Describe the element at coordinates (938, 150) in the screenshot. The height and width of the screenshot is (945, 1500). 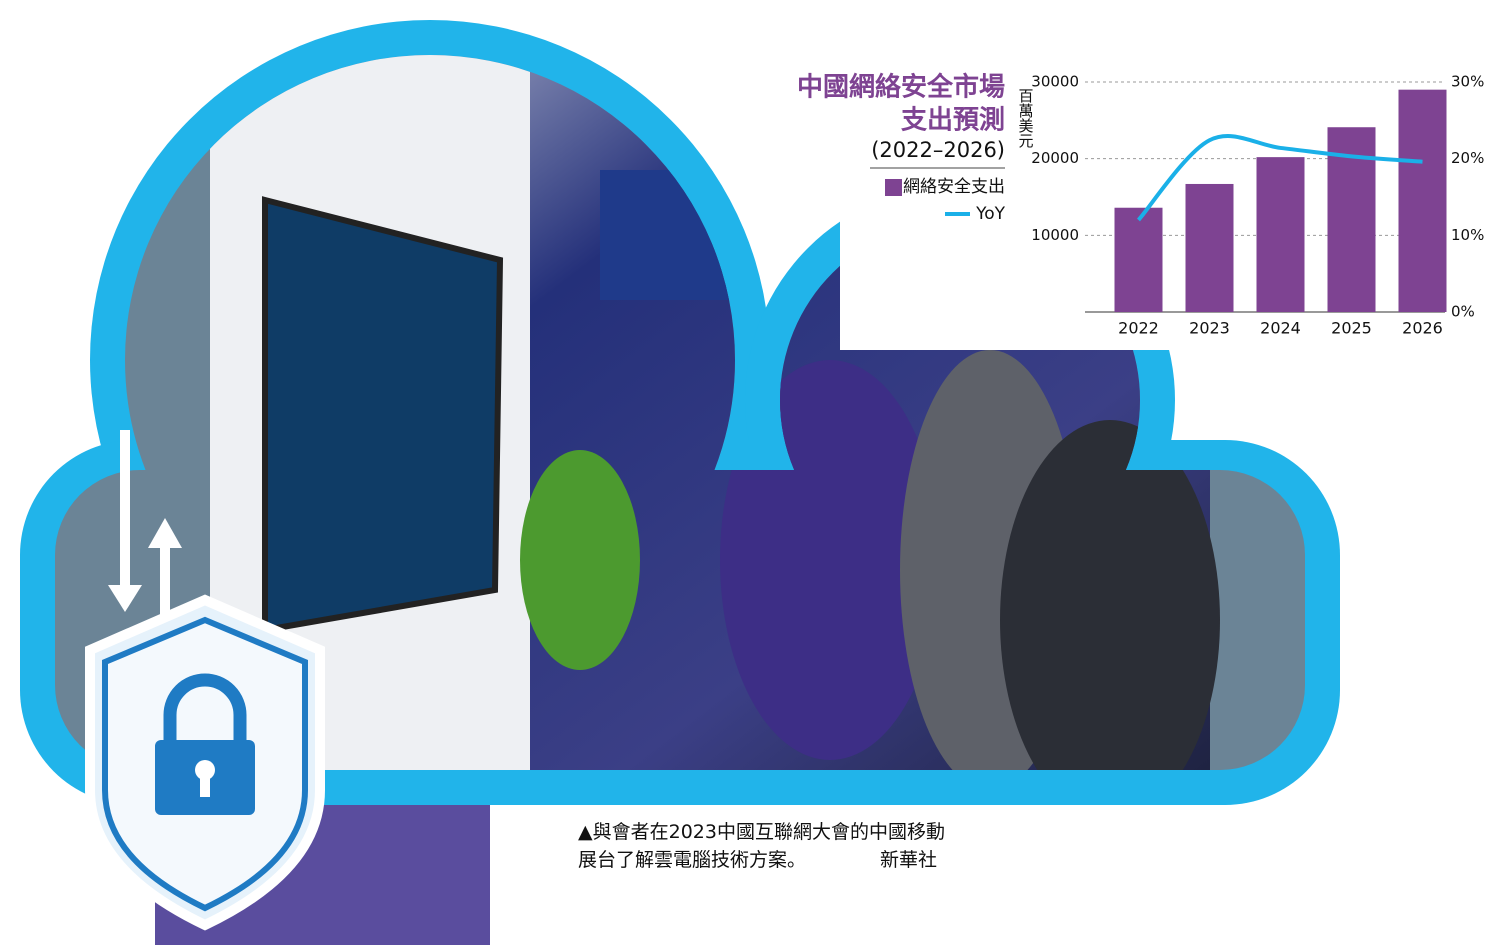
I see `chart-subtitle: (2022–2026)` at that location.